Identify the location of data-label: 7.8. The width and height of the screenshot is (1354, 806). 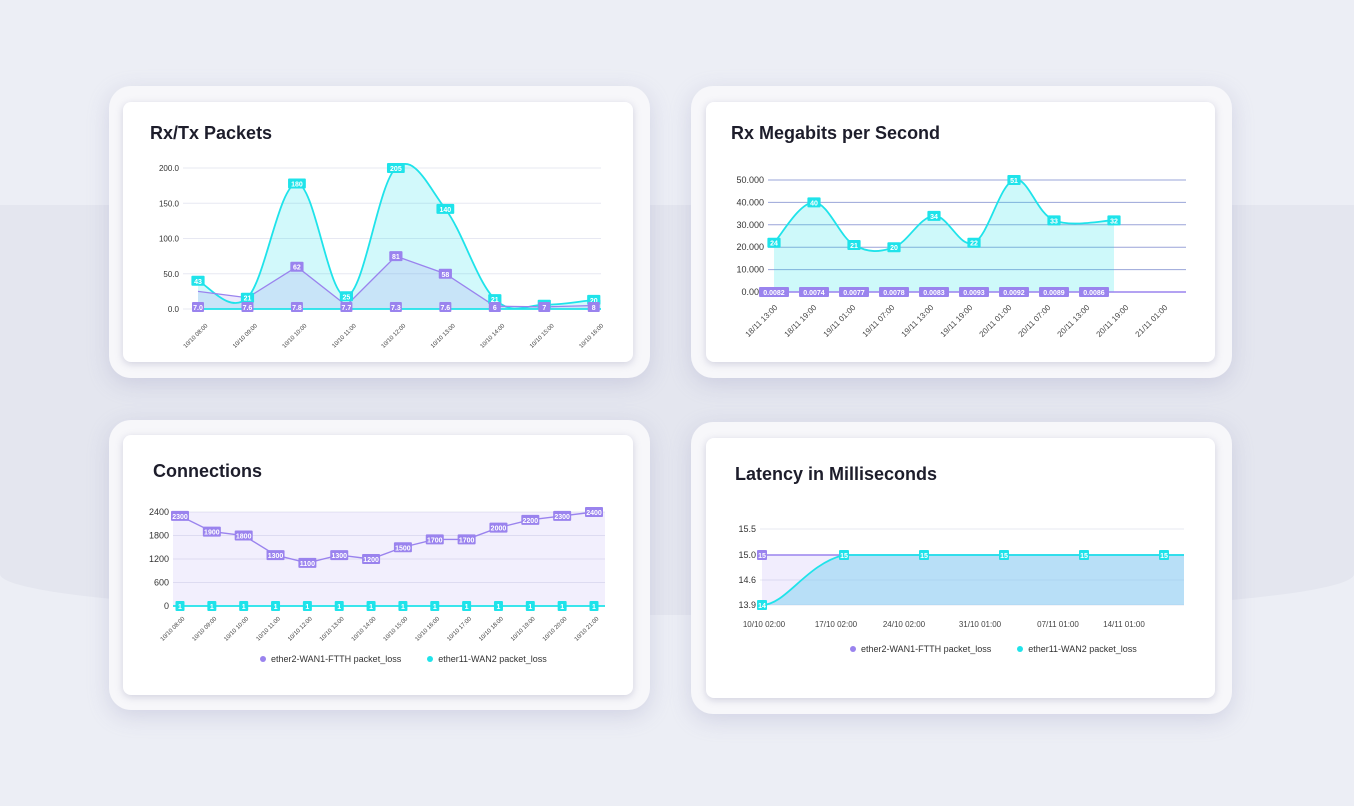
(297, 308).